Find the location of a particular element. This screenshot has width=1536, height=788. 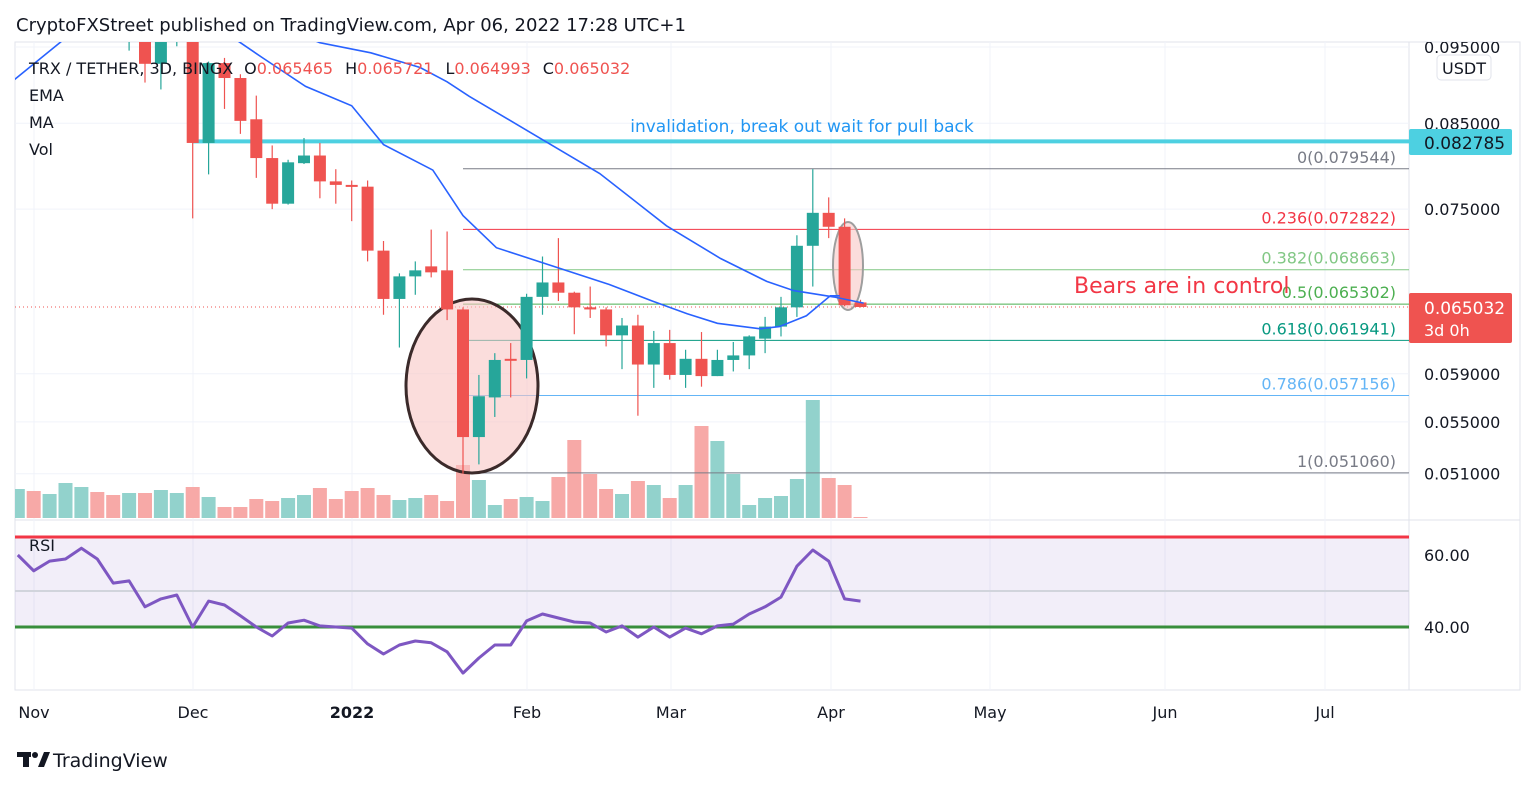

fib-level-label: 0.618(0.061941) is located at coordinates (1328, 328).